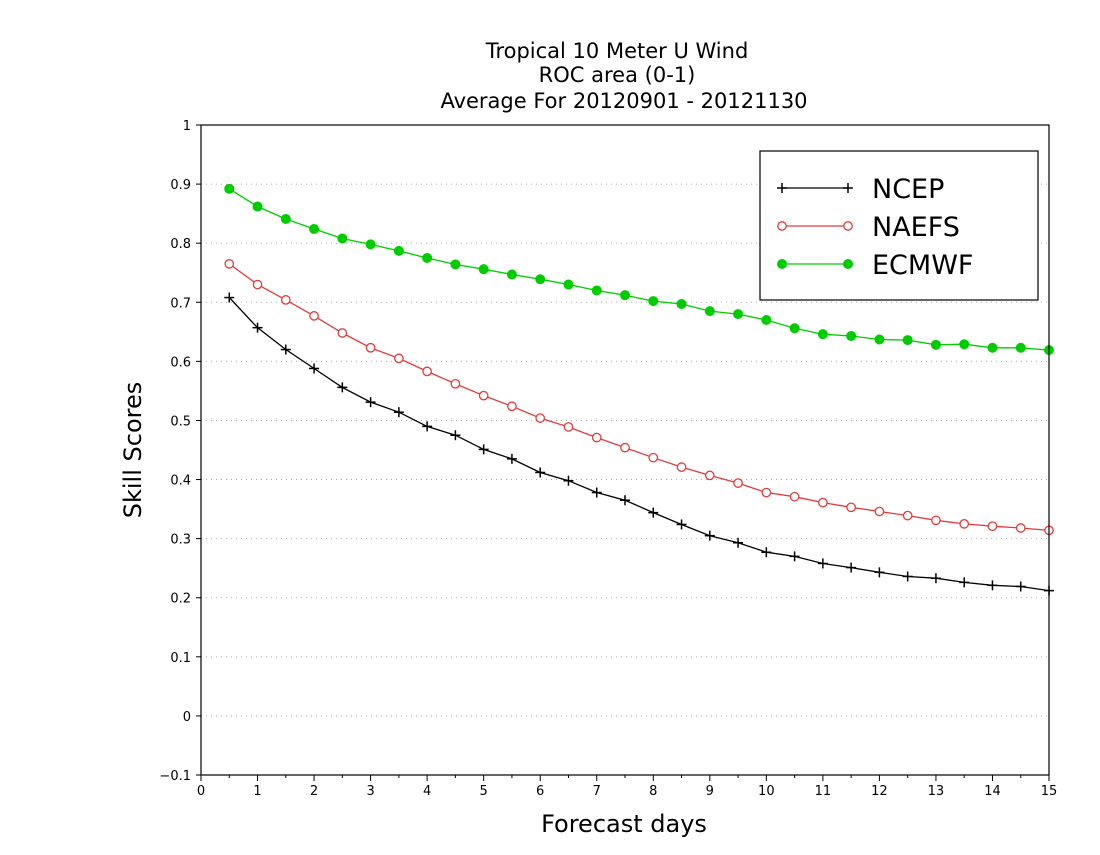 The height and width of the screenshot is (855, 1100). Describe the element at coordinates (916, 227) in the screenshot. I see `legend-label-naefs: NAEFS` at that location.